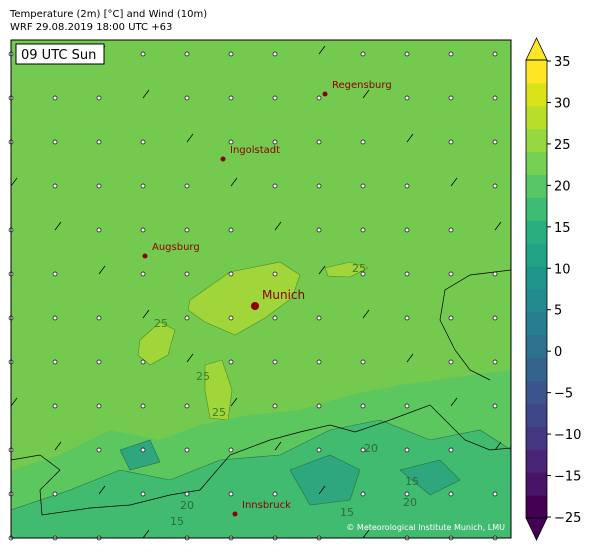 The width and height of the screenshot is (599, 556). Describe the element at coordinates (562, 228) in the screenshot. I see `colorbar-tick-label: 15` at that location.